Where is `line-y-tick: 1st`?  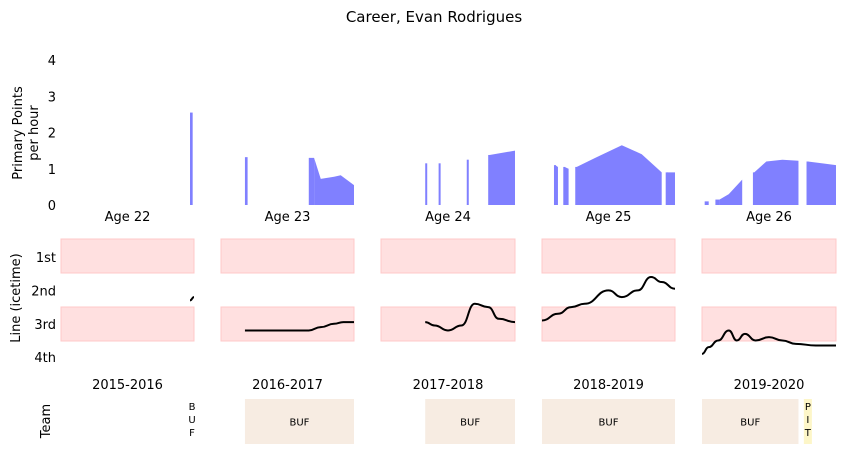
line-y-tick: 1st is located at coordinates (46, 258).